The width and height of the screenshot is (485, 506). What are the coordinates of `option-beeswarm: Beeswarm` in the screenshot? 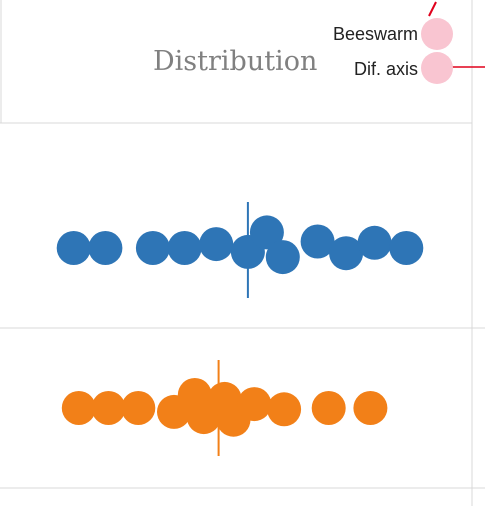 It's located at (393, 34).